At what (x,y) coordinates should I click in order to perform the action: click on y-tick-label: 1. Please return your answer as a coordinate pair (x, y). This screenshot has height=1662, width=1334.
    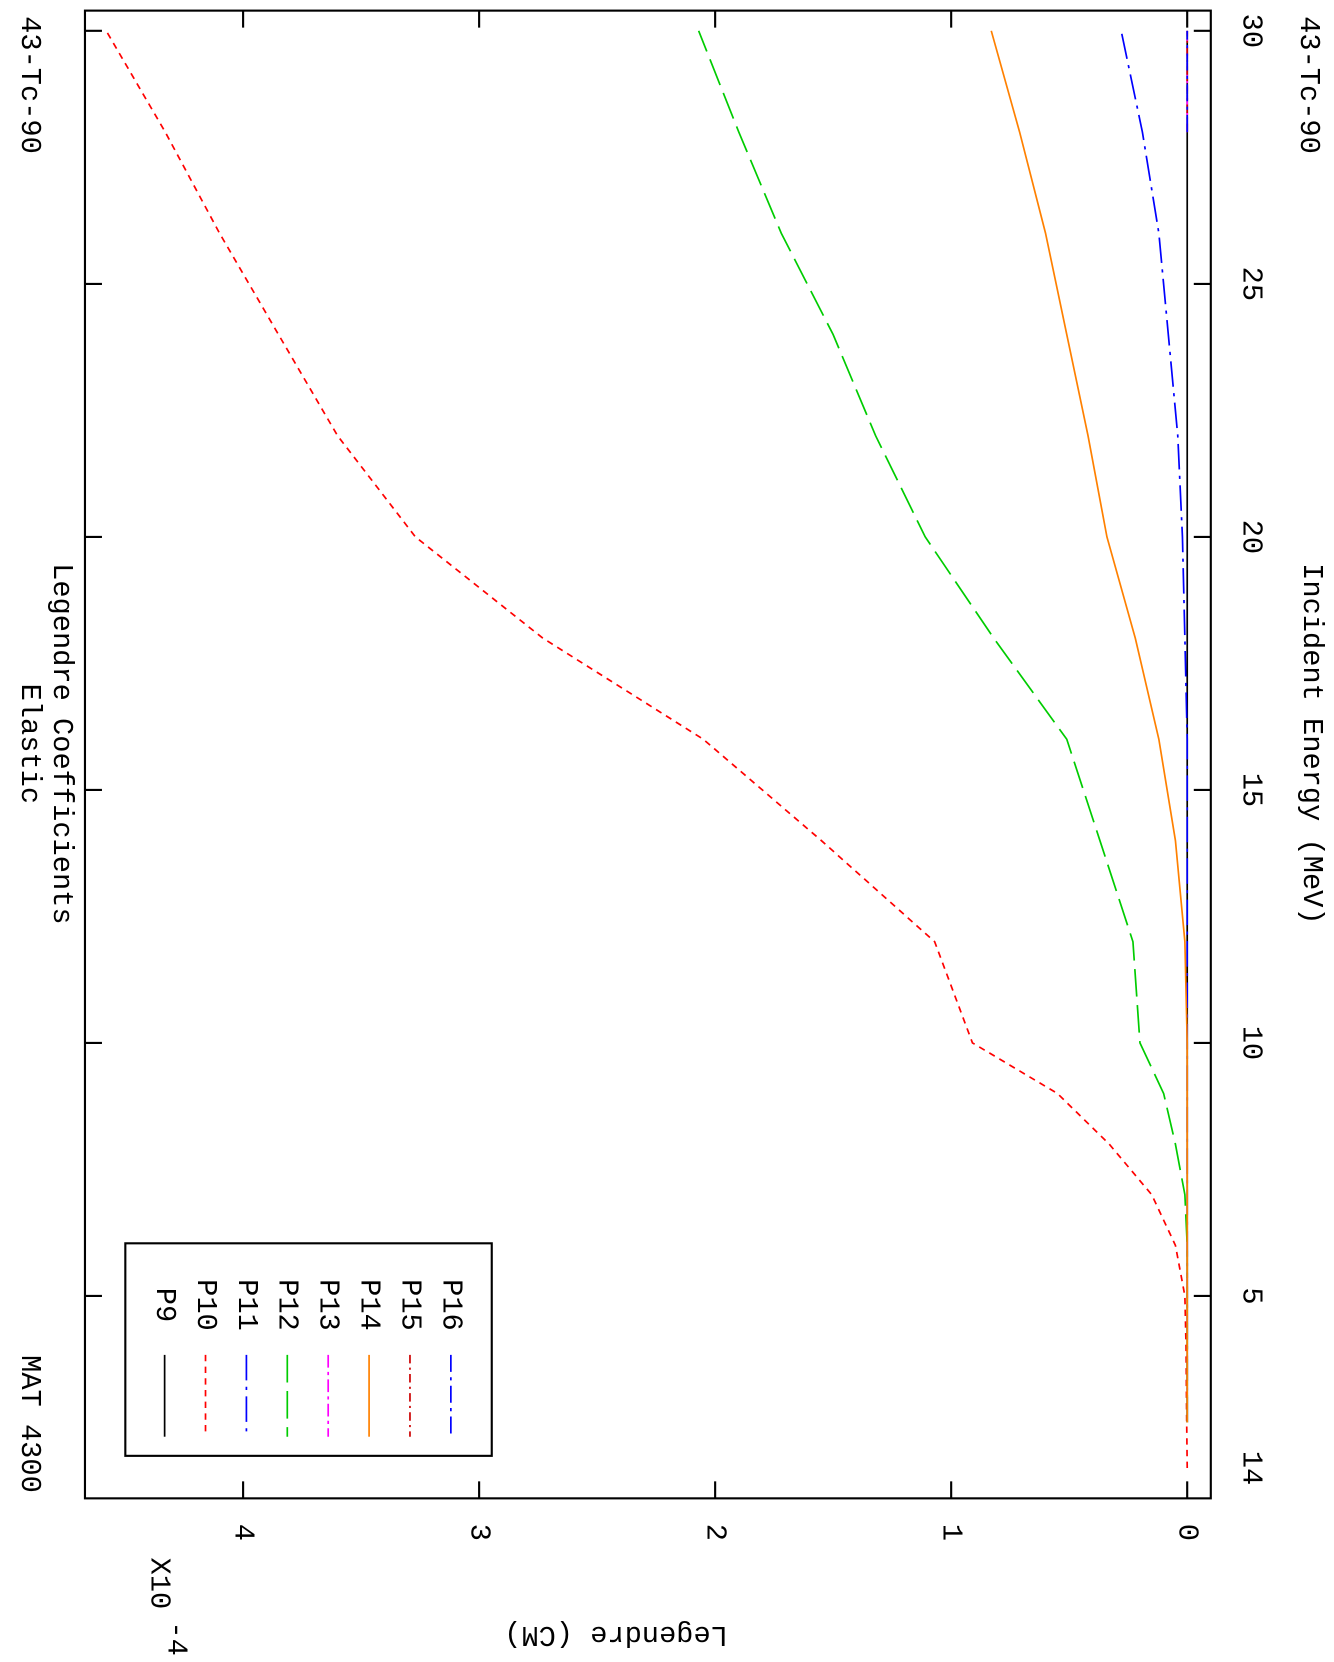
    Looking at the image, I should click on (951, 1532).